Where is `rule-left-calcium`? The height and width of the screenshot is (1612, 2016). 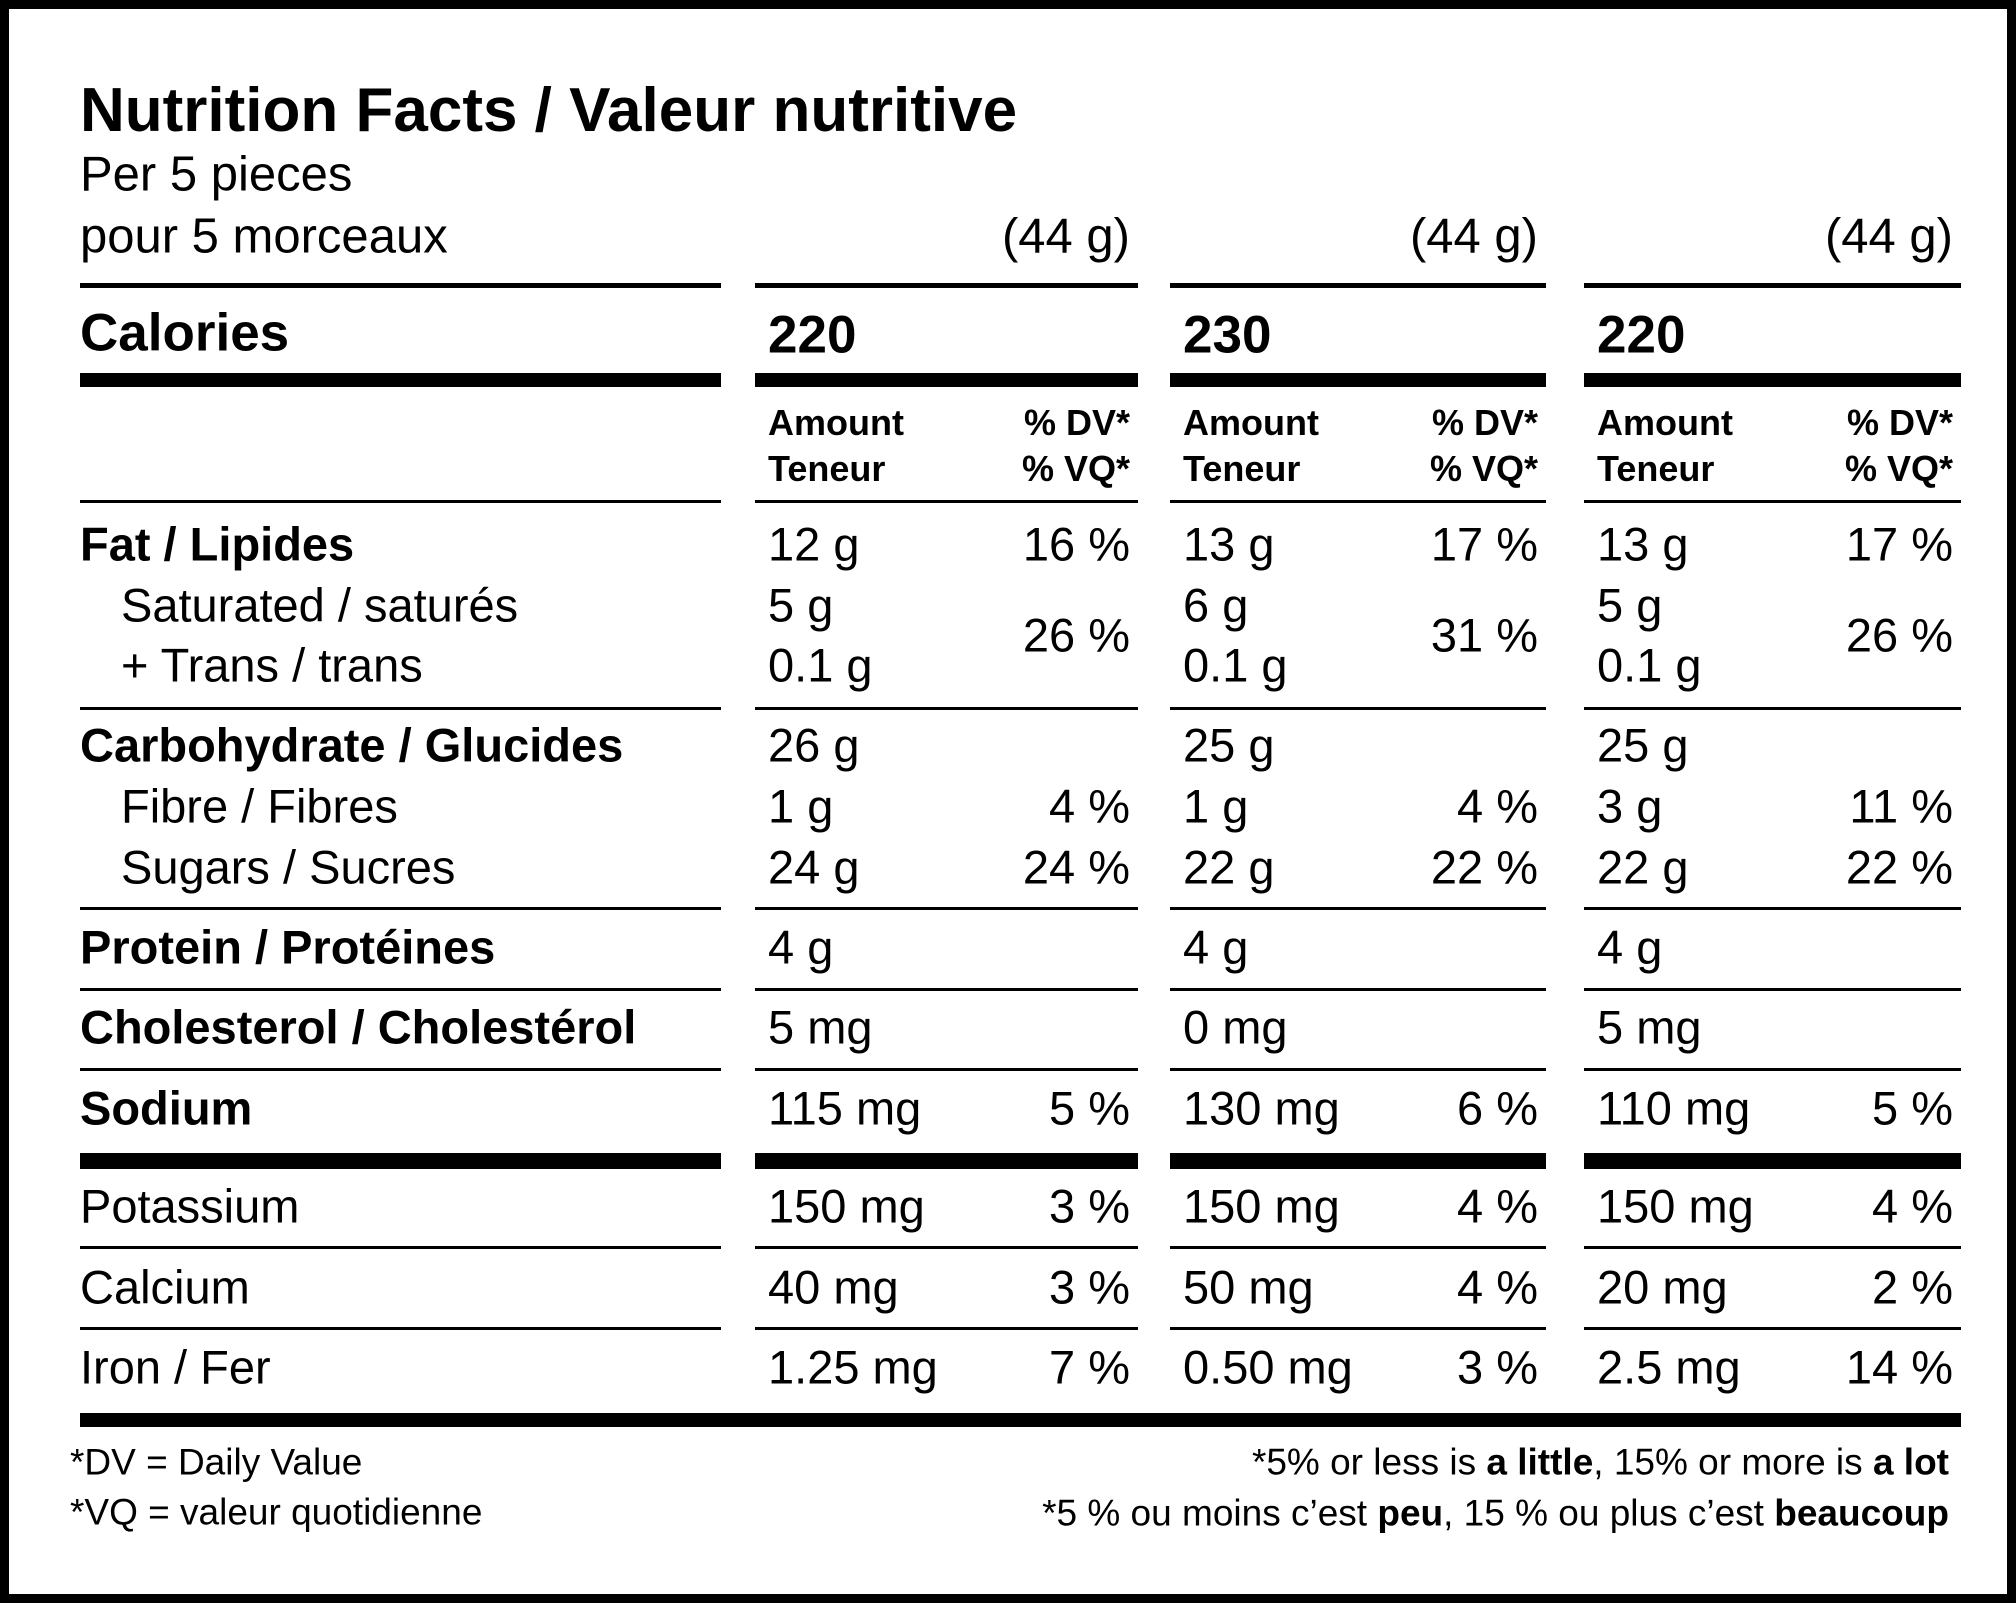
rule-left-calcium is located at coordinates (400, 1328).